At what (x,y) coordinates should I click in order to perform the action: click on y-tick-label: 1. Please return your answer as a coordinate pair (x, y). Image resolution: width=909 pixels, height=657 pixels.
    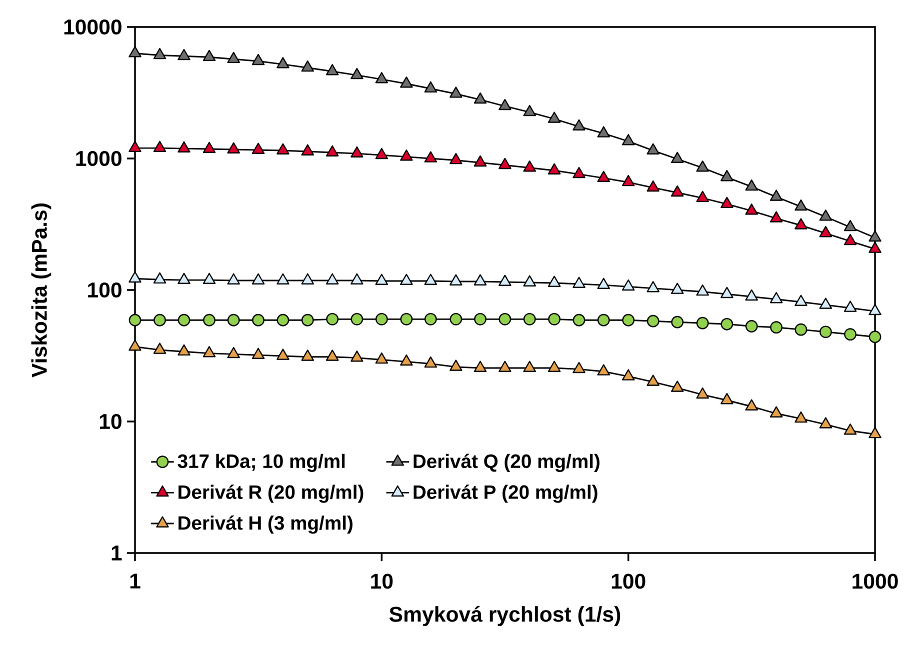
    Looking at the image, I should click on (117, 553).